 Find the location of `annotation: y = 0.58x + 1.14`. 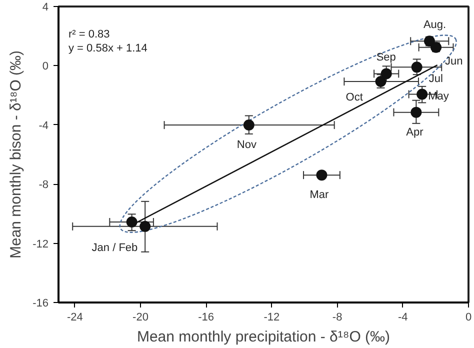

annotation: y = 0.58x + 1.14 is located at coordinates (108, 48).